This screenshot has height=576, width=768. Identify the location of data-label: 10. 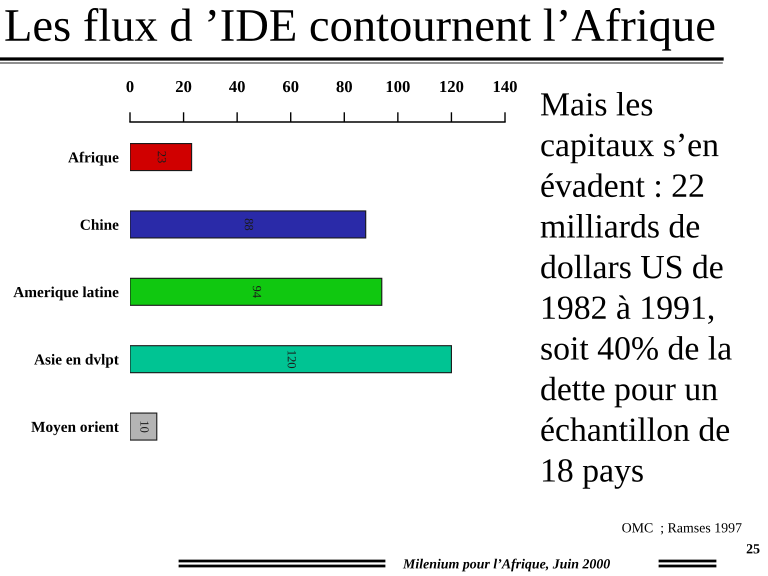
(144, 426).